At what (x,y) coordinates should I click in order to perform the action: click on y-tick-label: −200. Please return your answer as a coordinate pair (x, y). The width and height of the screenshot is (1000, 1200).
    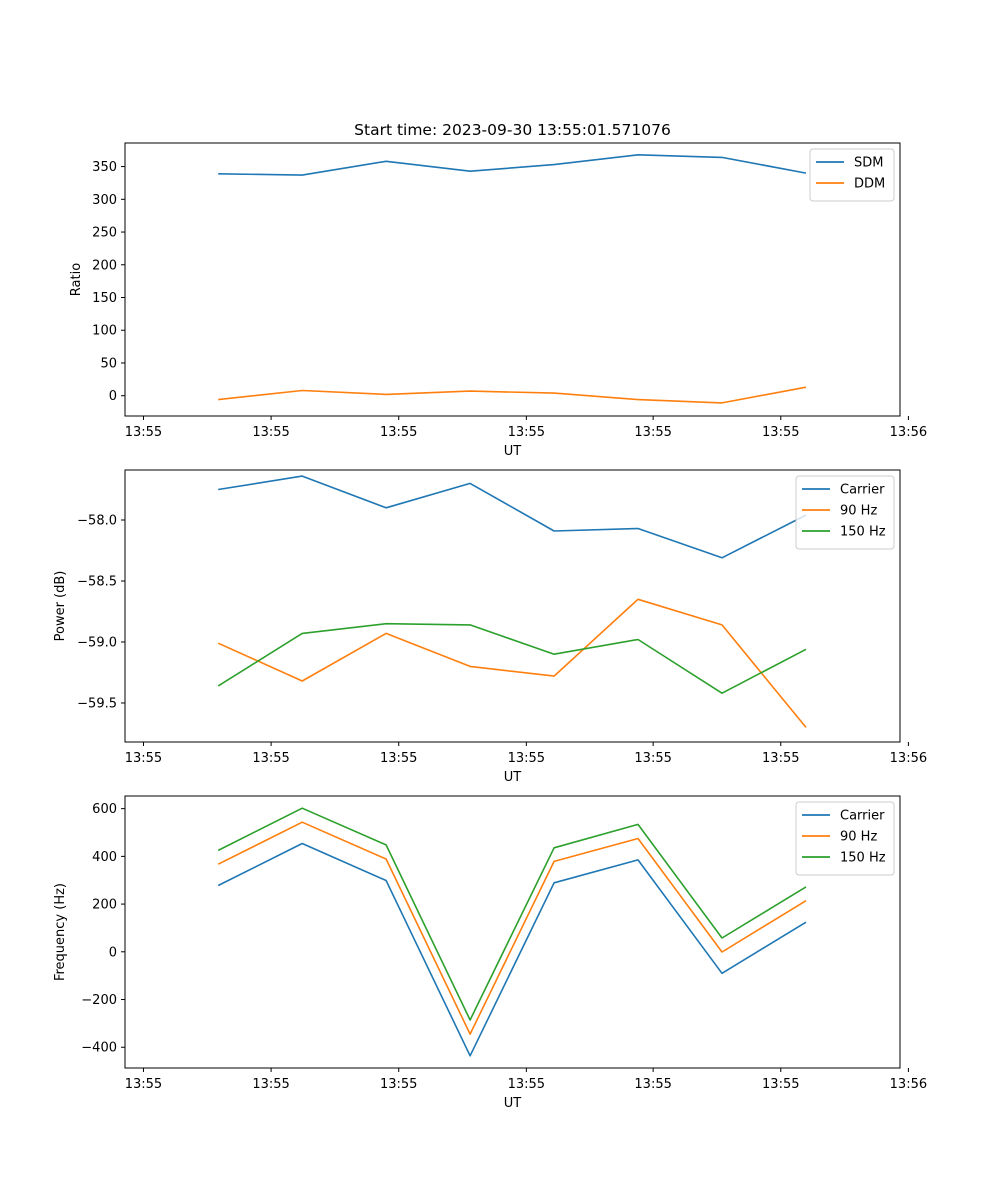
    Looking at the image, I should click on (99, 1000).